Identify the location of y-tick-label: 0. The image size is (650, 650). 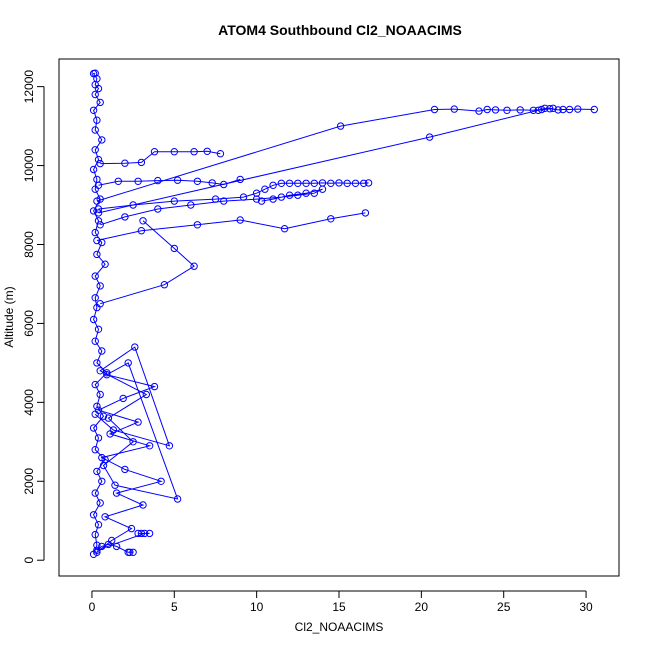
(29, 560).